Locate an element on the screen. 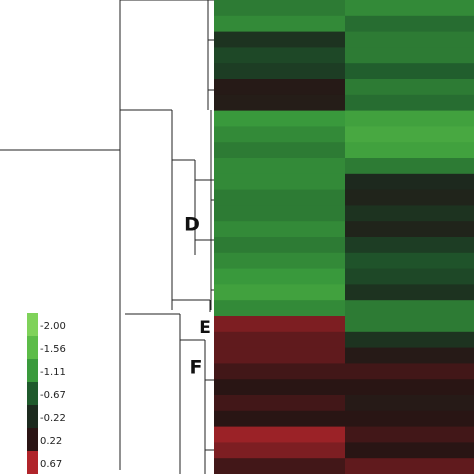 The width and height of the screenshot is (474, 474). legend-label: -0.67 is located at coordinates (53, 395).